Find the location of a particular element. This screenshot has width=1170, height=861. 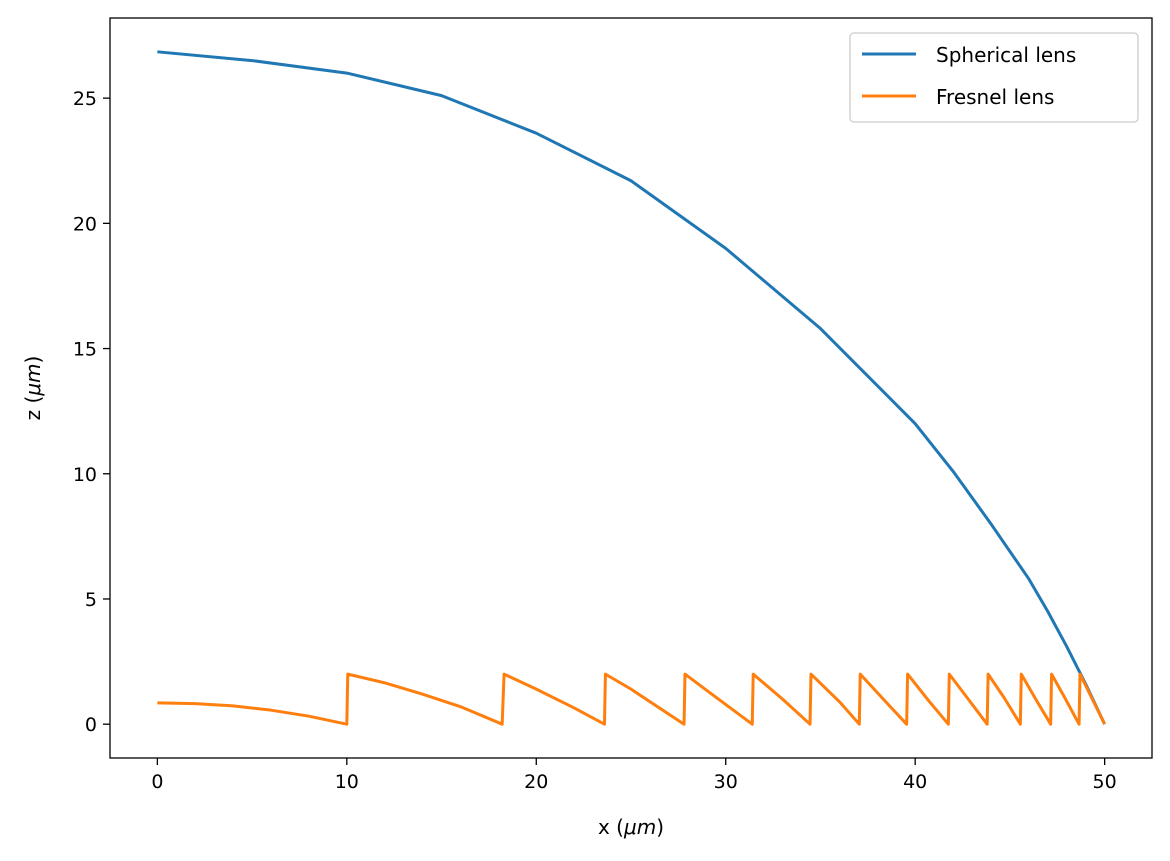

y-tick-label: 20 is located at coordinates (85, 224).